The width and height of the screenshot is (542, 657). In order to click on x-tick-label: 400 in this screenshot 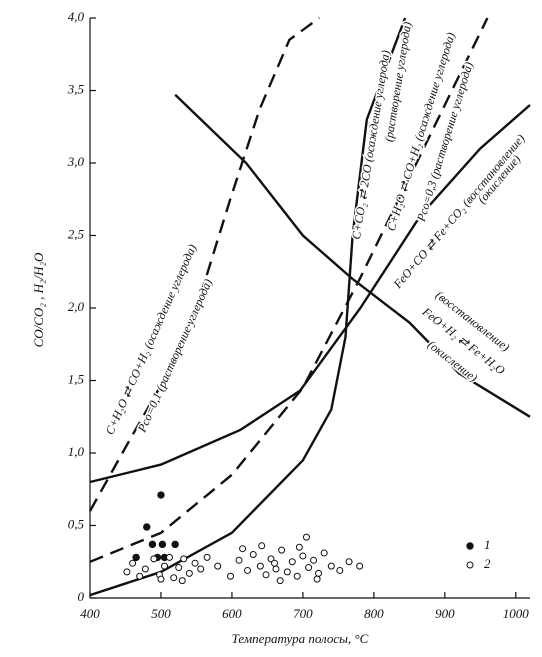, I will do `click(90, 613)`.